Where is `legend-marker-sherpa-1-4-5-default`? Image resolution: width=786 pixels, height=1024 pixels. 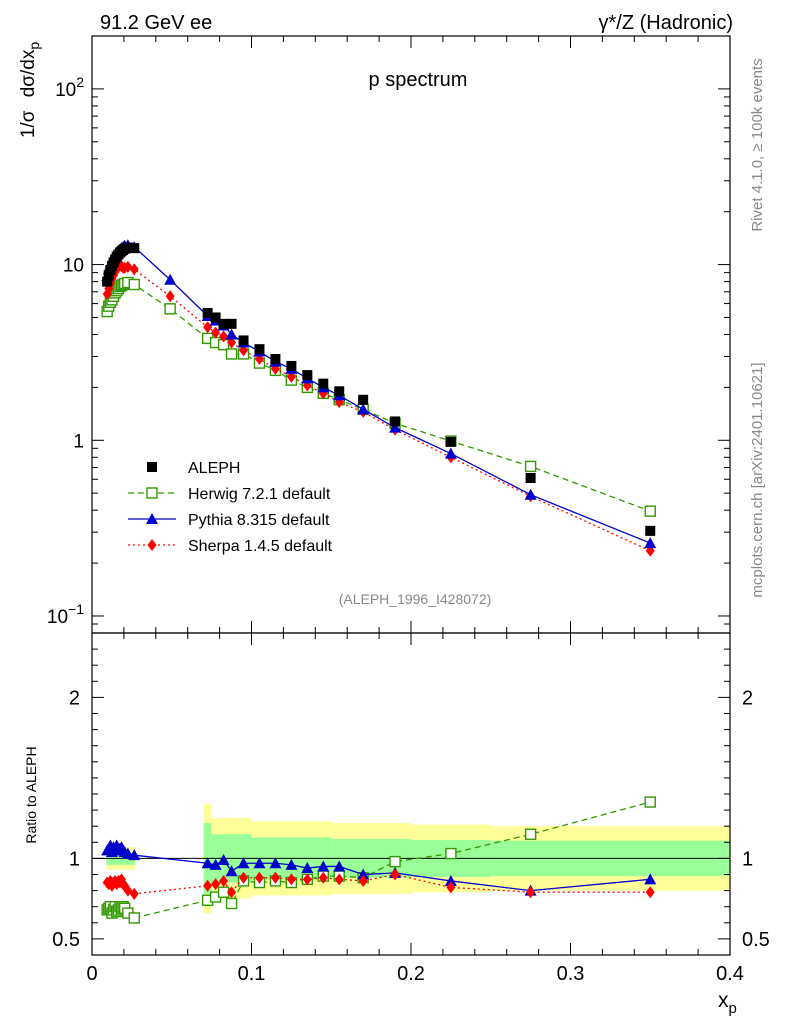
legend-marker-sherpa-1-4-5-default is located at coordinates (152, 545).